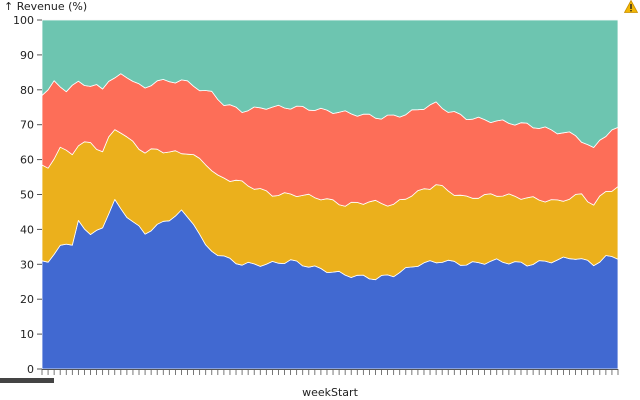 The image size is (640, 400). I want to click on x-axis, so click(309, 376).